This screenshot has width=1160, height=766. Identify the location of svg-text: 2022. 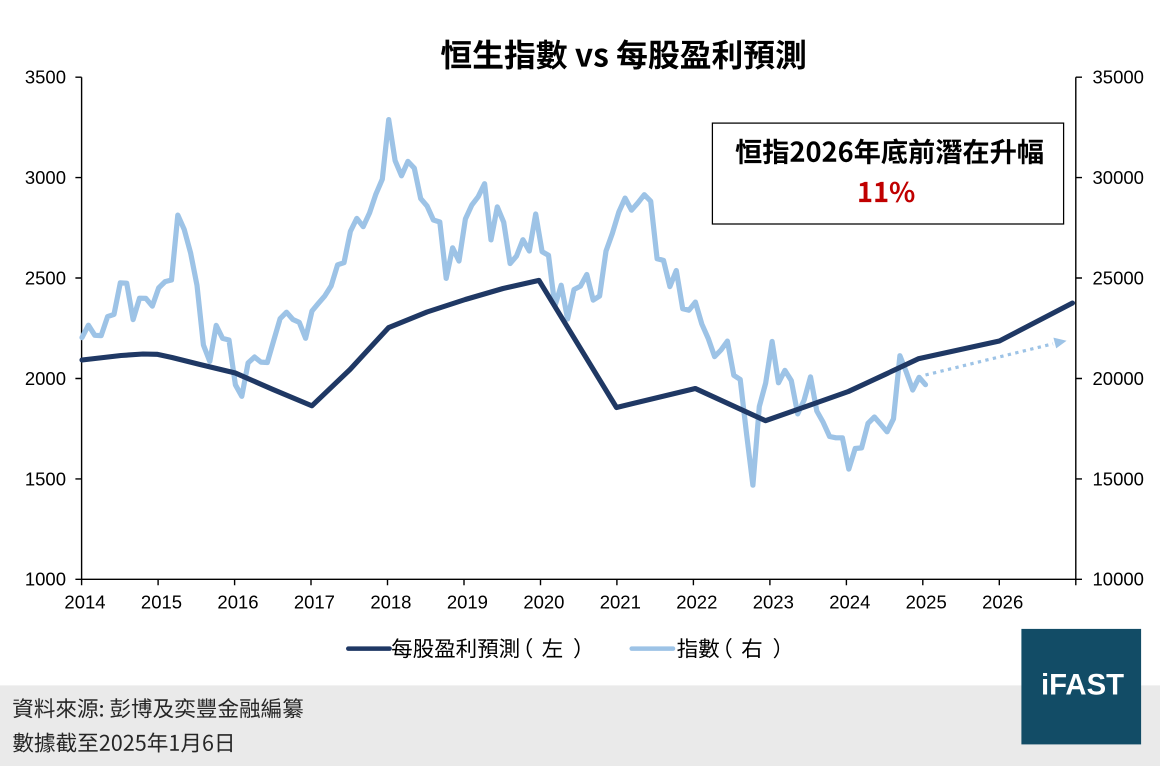
(696, 601).